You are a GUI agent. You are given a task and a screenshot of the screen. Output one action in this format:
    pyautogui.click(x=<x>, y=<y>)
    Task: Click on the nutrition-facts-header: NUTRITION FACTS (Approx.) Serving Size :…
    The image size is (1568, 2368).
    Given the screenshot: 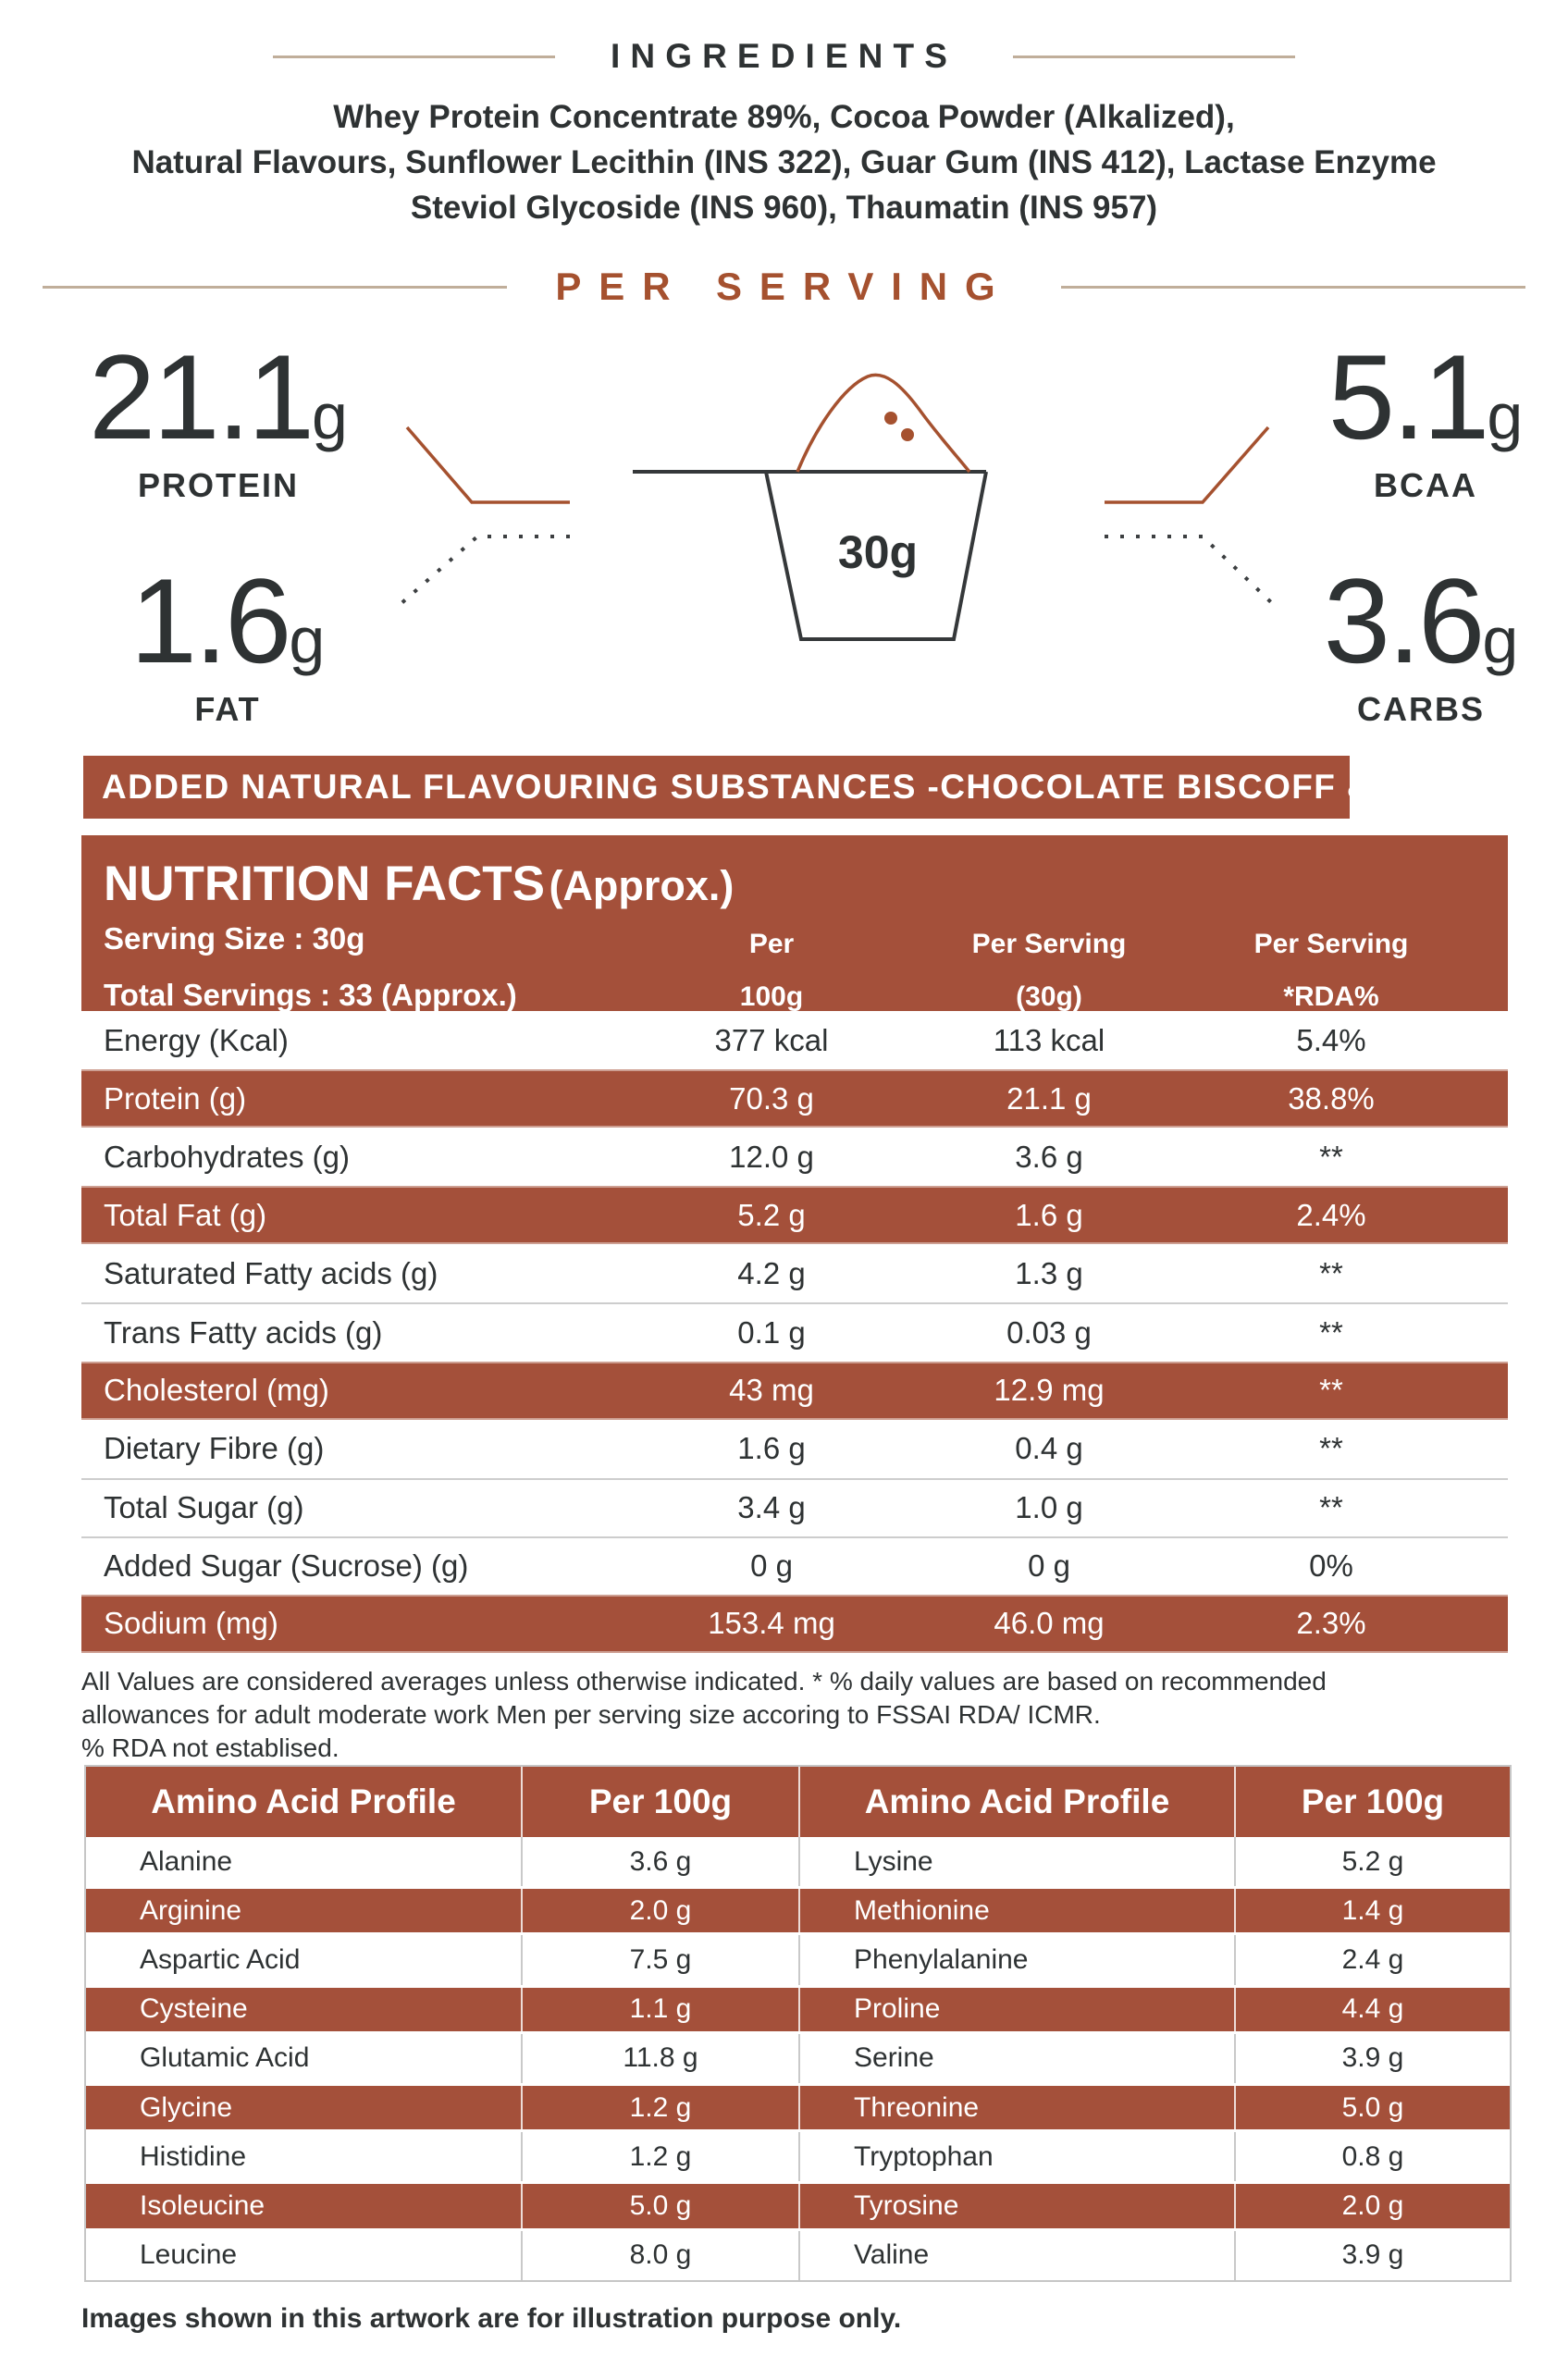 What is the action you would take?
    pyautogui.click(x=794, y=924)
    